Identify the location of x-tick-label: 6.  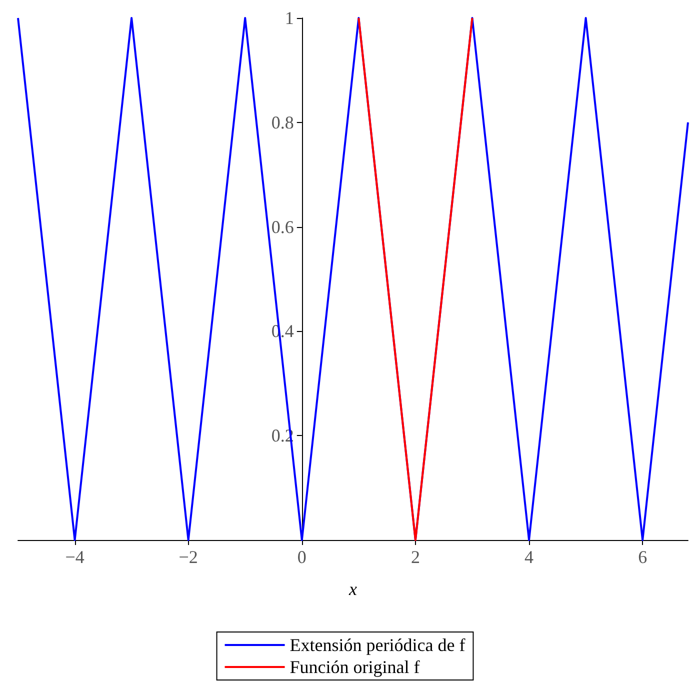
(643, 557).